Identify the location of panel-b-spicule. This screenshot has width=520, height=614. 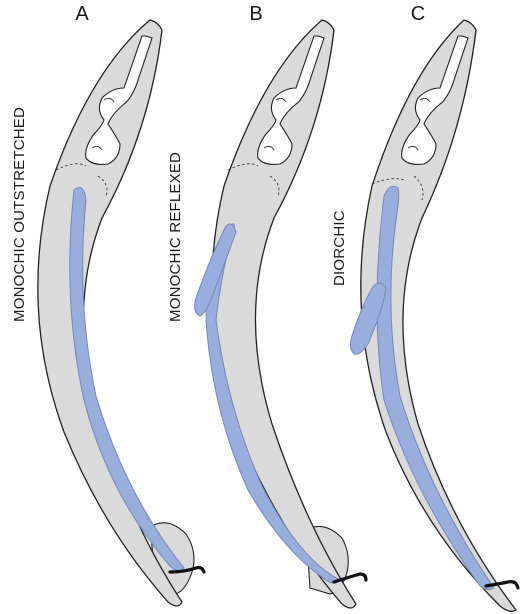
(350, 578).